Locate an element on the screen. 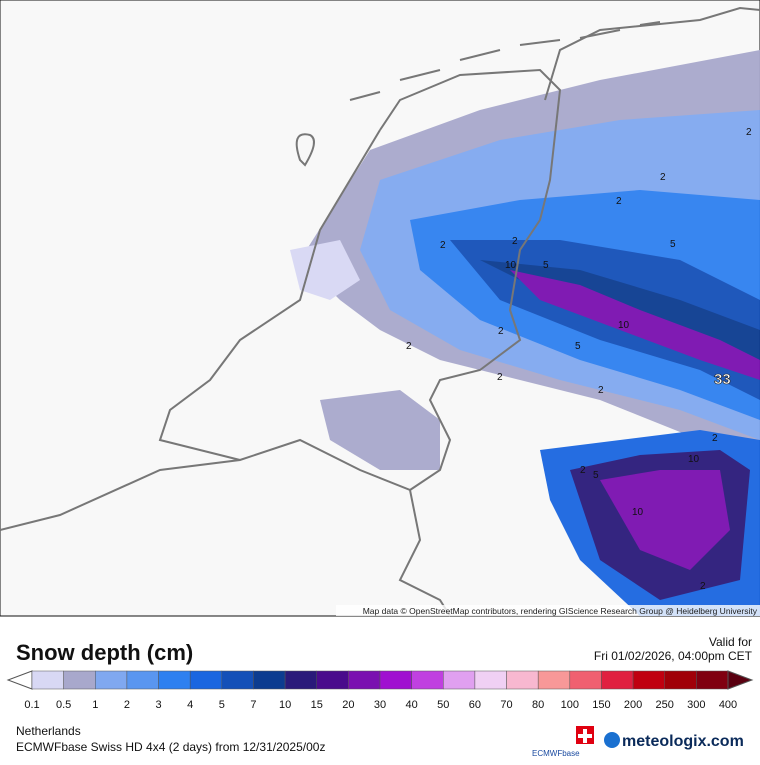 The width and height of the screenshot is (760, 765). legend-label: 2 is located at coordinates (127, 705).